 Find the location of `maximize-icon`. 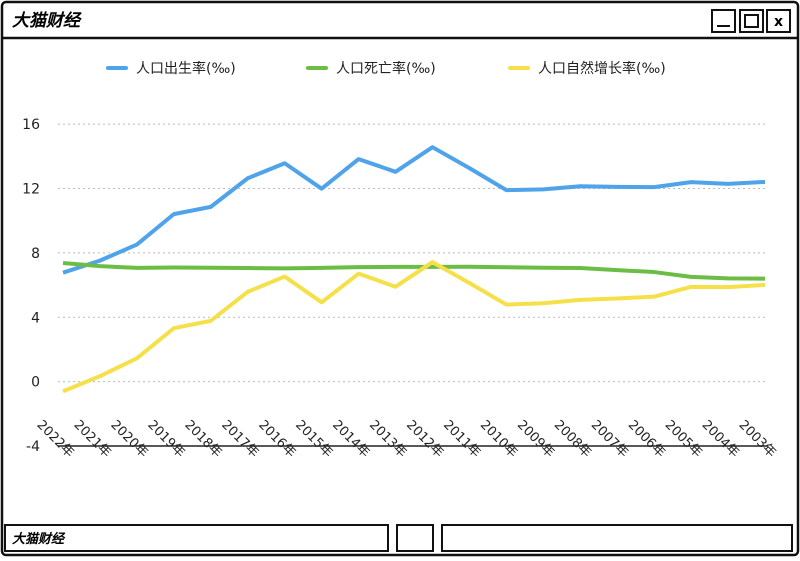

maximize-icon is located at coordinates (751, 21).